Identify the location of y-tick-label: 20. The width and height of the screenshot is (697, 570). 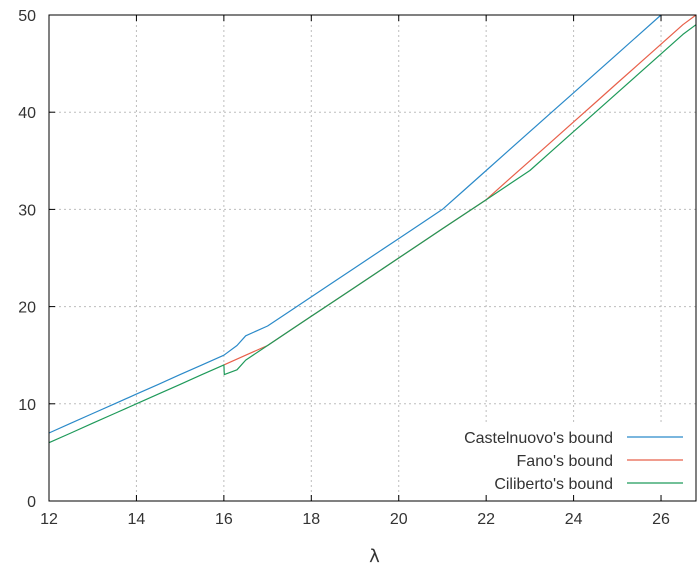
(27, 308).